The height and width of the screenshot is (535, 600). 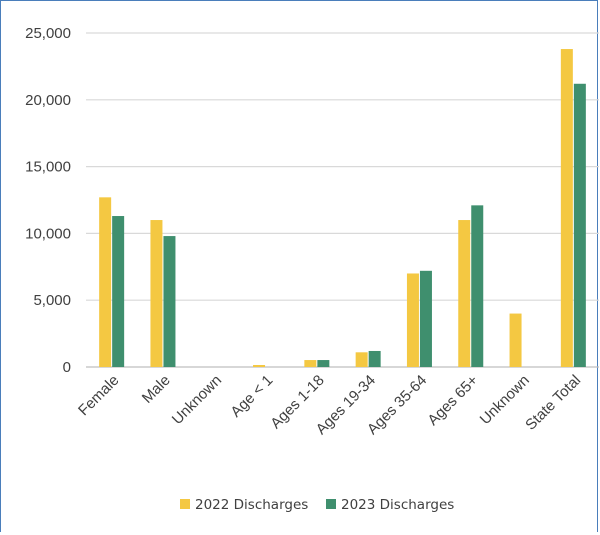 I want to click on x-tick-label: Ages 65+, so click(x=452, y=400).